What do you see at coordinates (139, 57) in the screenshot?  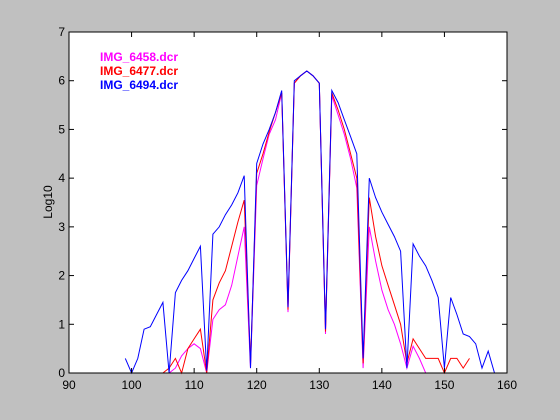 I see `legend-entry-1: IMG_6458.dcr` at bounding box center [139, 57].